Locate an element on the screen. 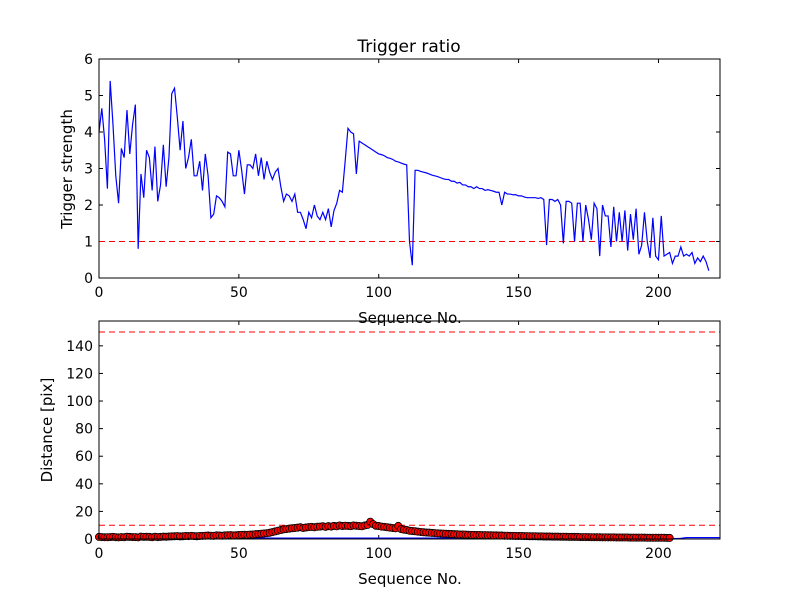 This screenshot has height=600, width=800. y-tick-label: 1 is located at coordinates (88, 243).